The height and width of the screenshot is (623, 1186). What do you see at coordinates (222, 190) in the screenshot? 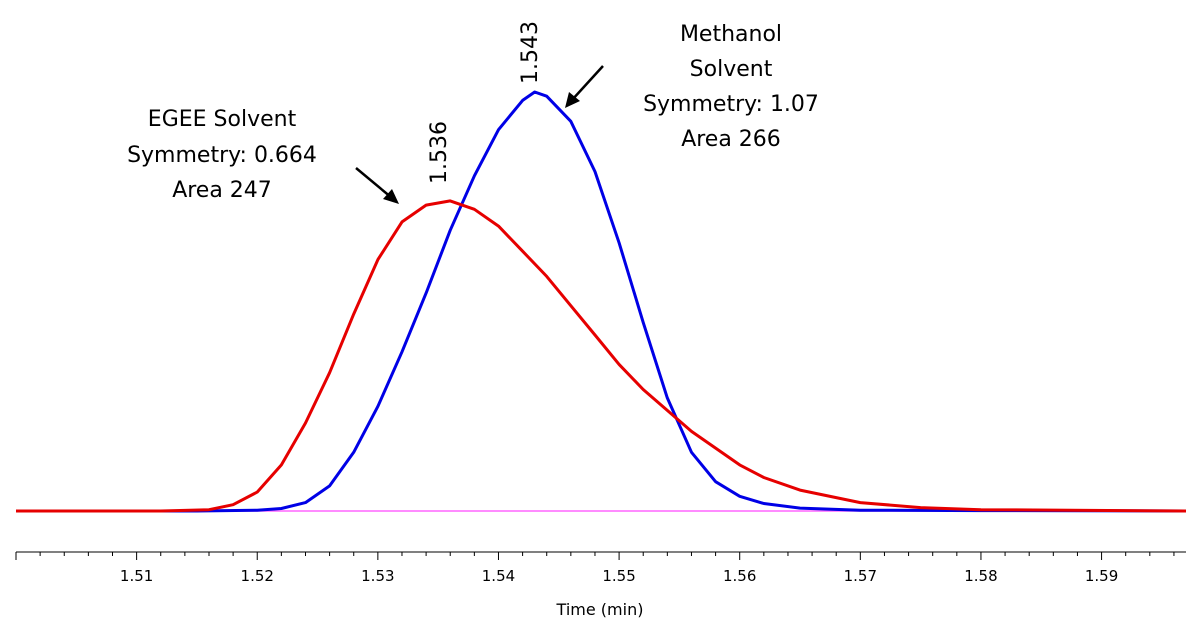
I see `egee-annotation-line-3: Area 247` at bounding box center [222, 190].